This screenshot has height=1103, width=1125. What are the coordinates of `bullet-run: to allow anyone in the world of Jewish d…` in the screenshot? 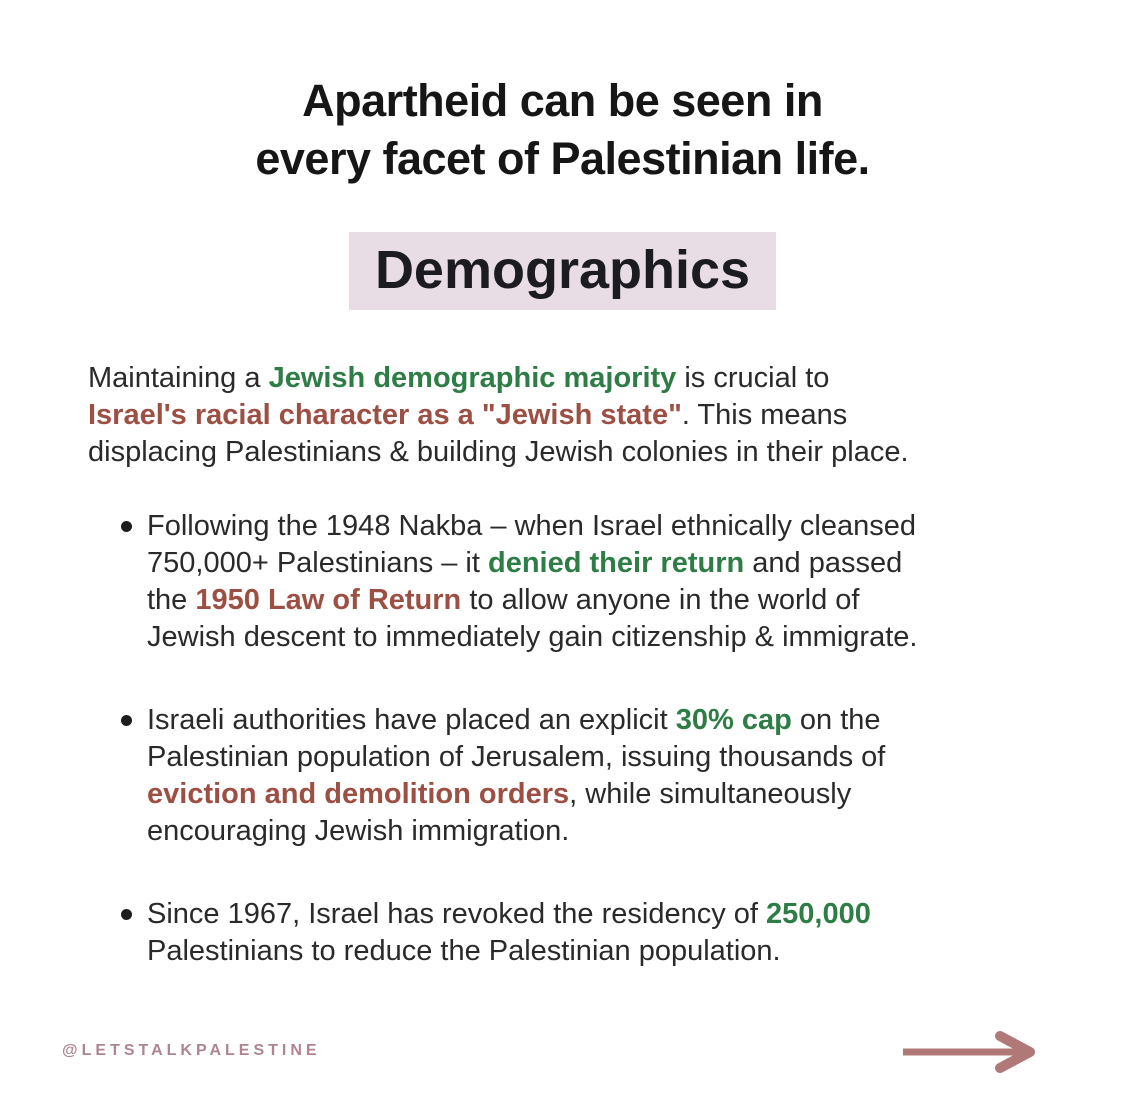 It's located at (532, 618).